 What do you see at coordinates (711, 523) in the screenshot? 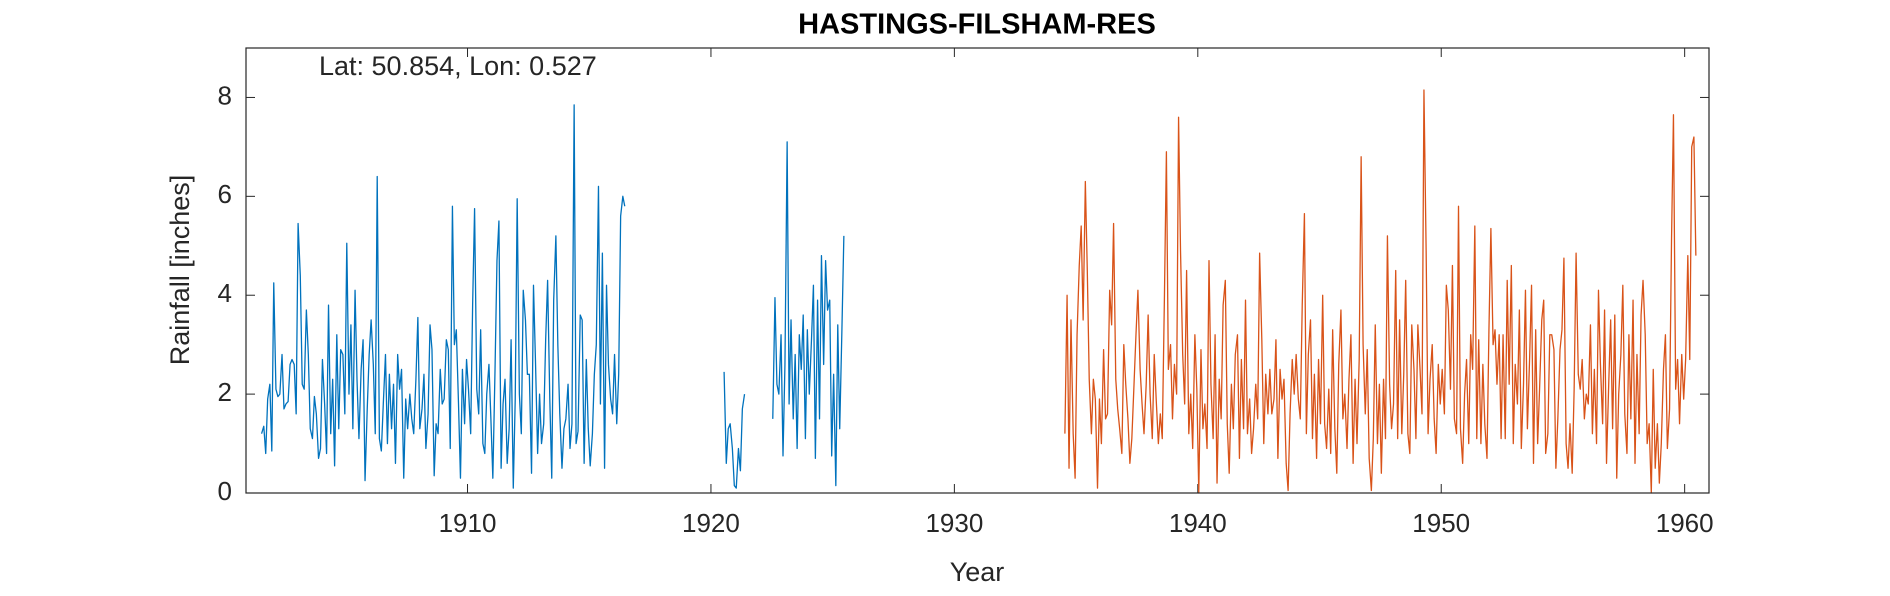
I see `x-tick-label: 1920` at bounding box center [711, 523].